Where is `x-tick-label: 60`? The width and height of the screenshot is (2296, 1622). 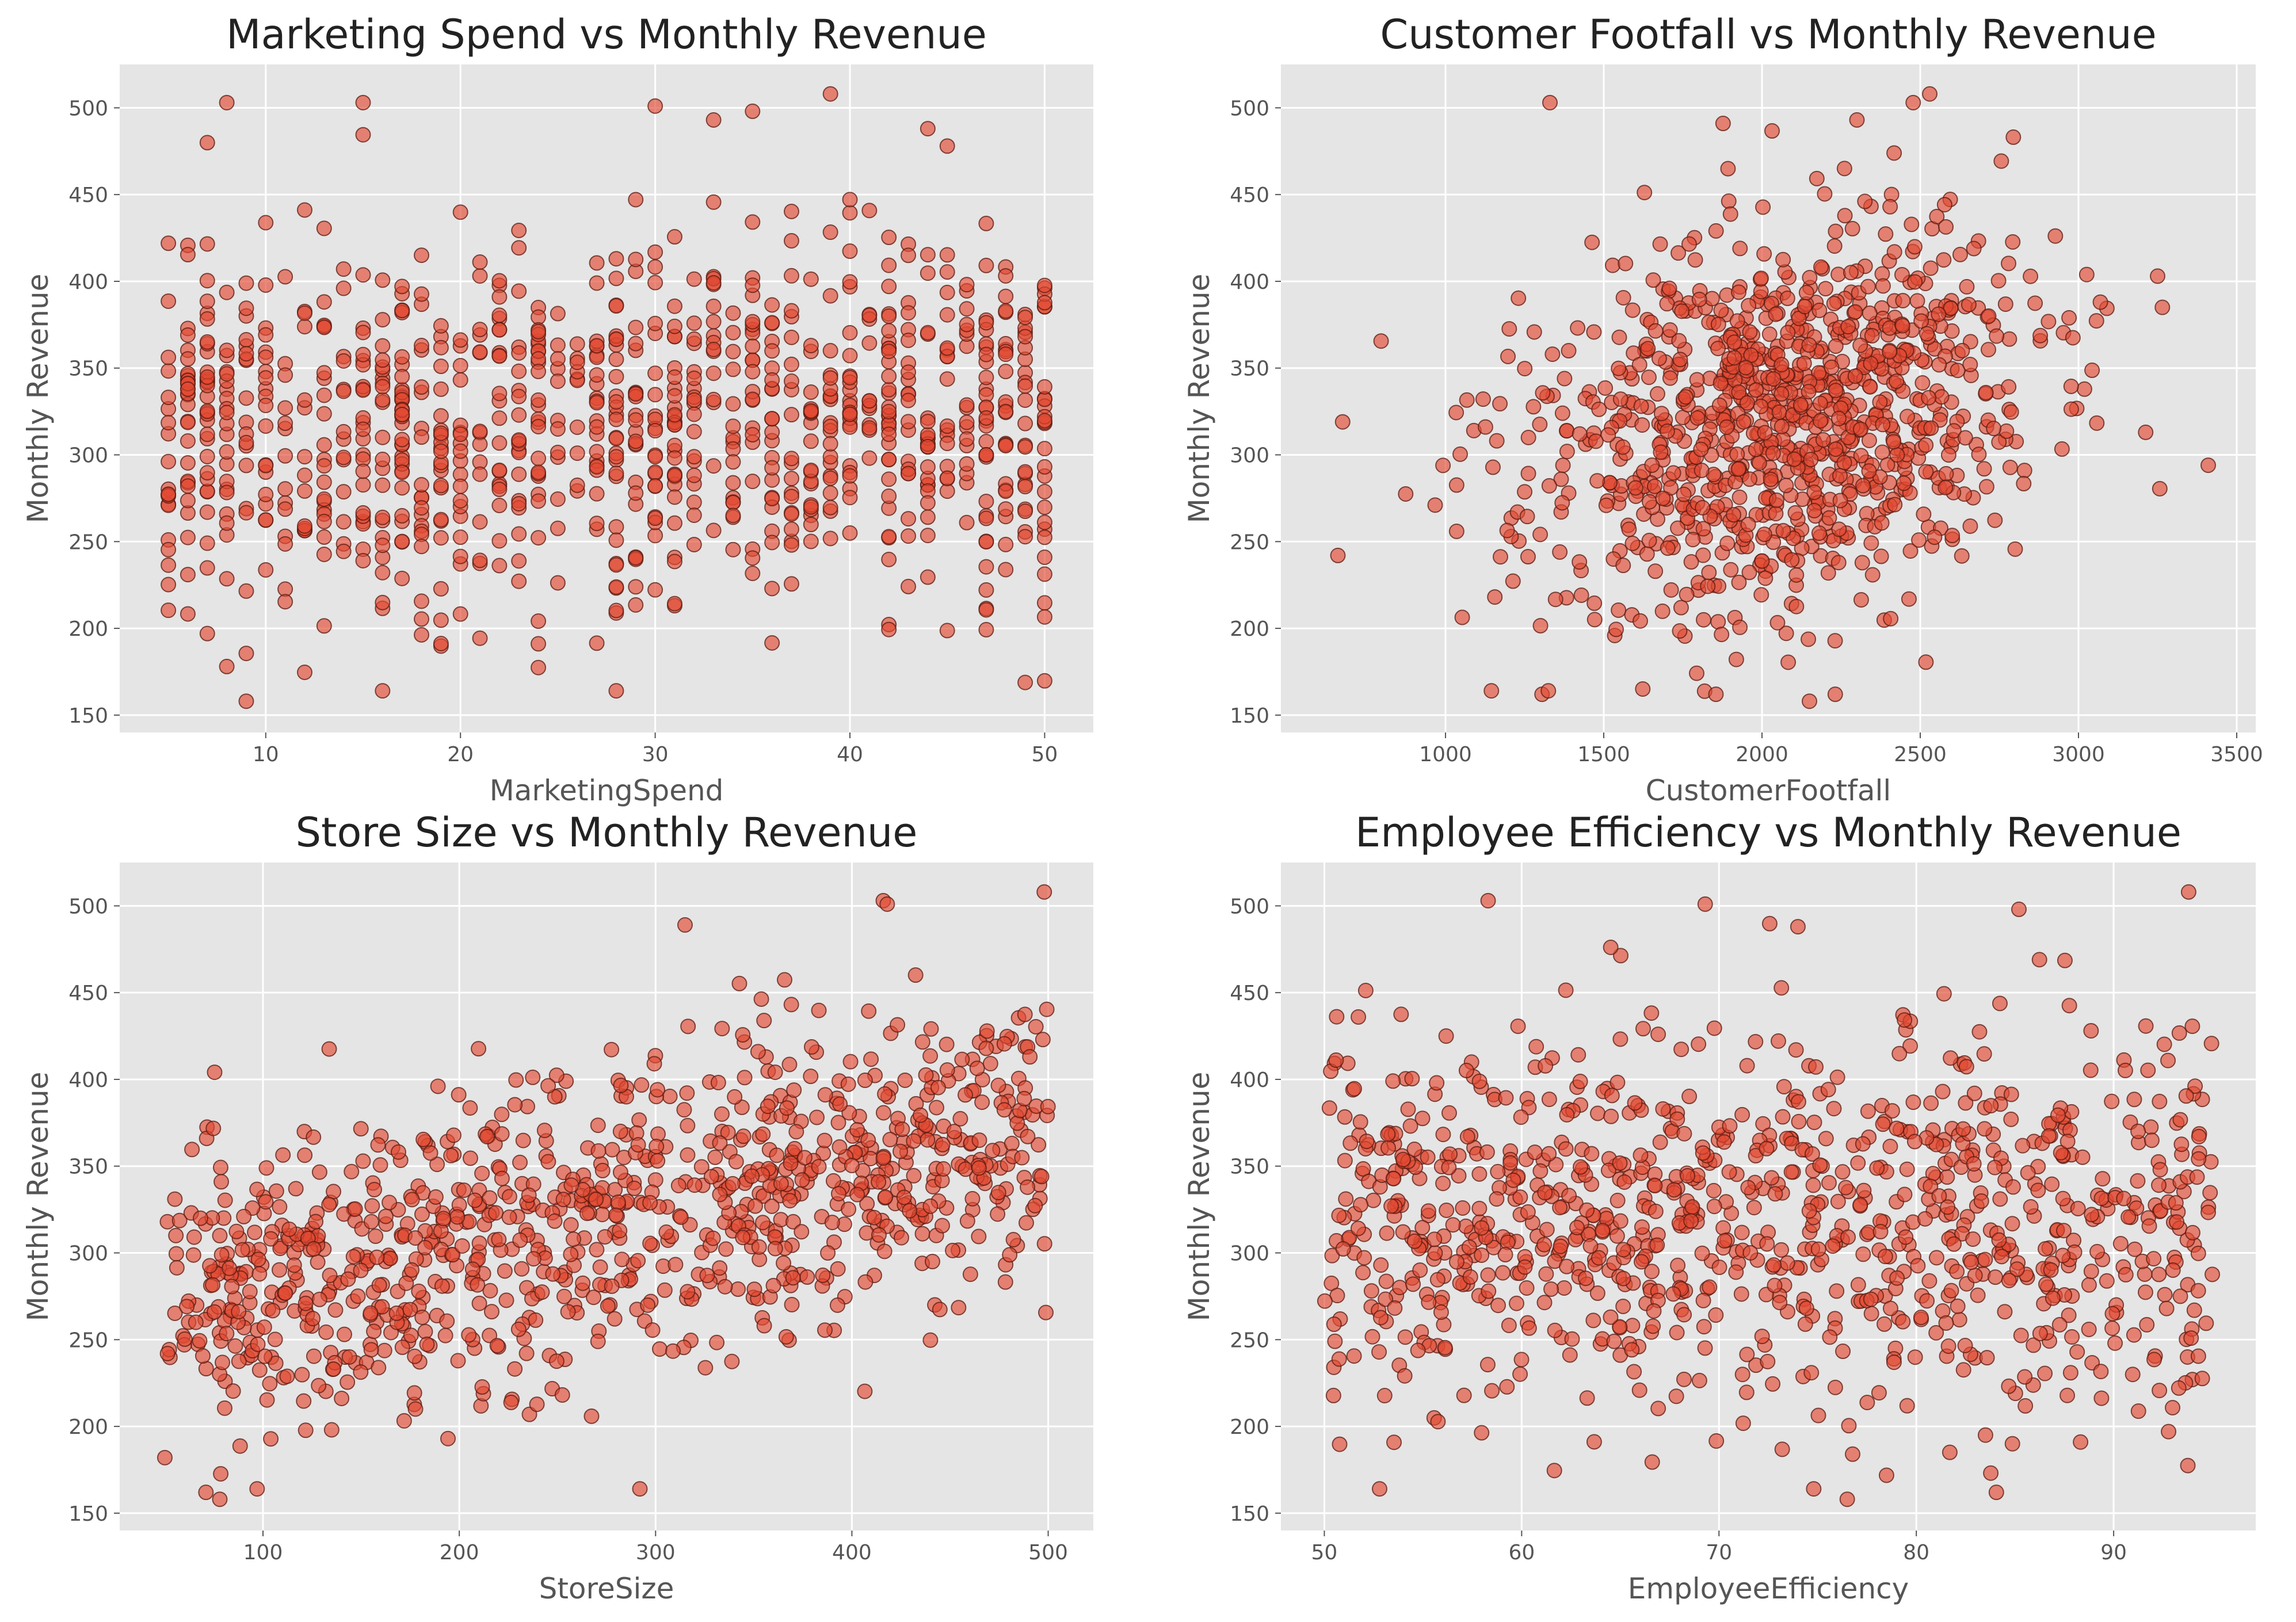
x-tick-label: 60 is located at coordinates (1521, 1552).